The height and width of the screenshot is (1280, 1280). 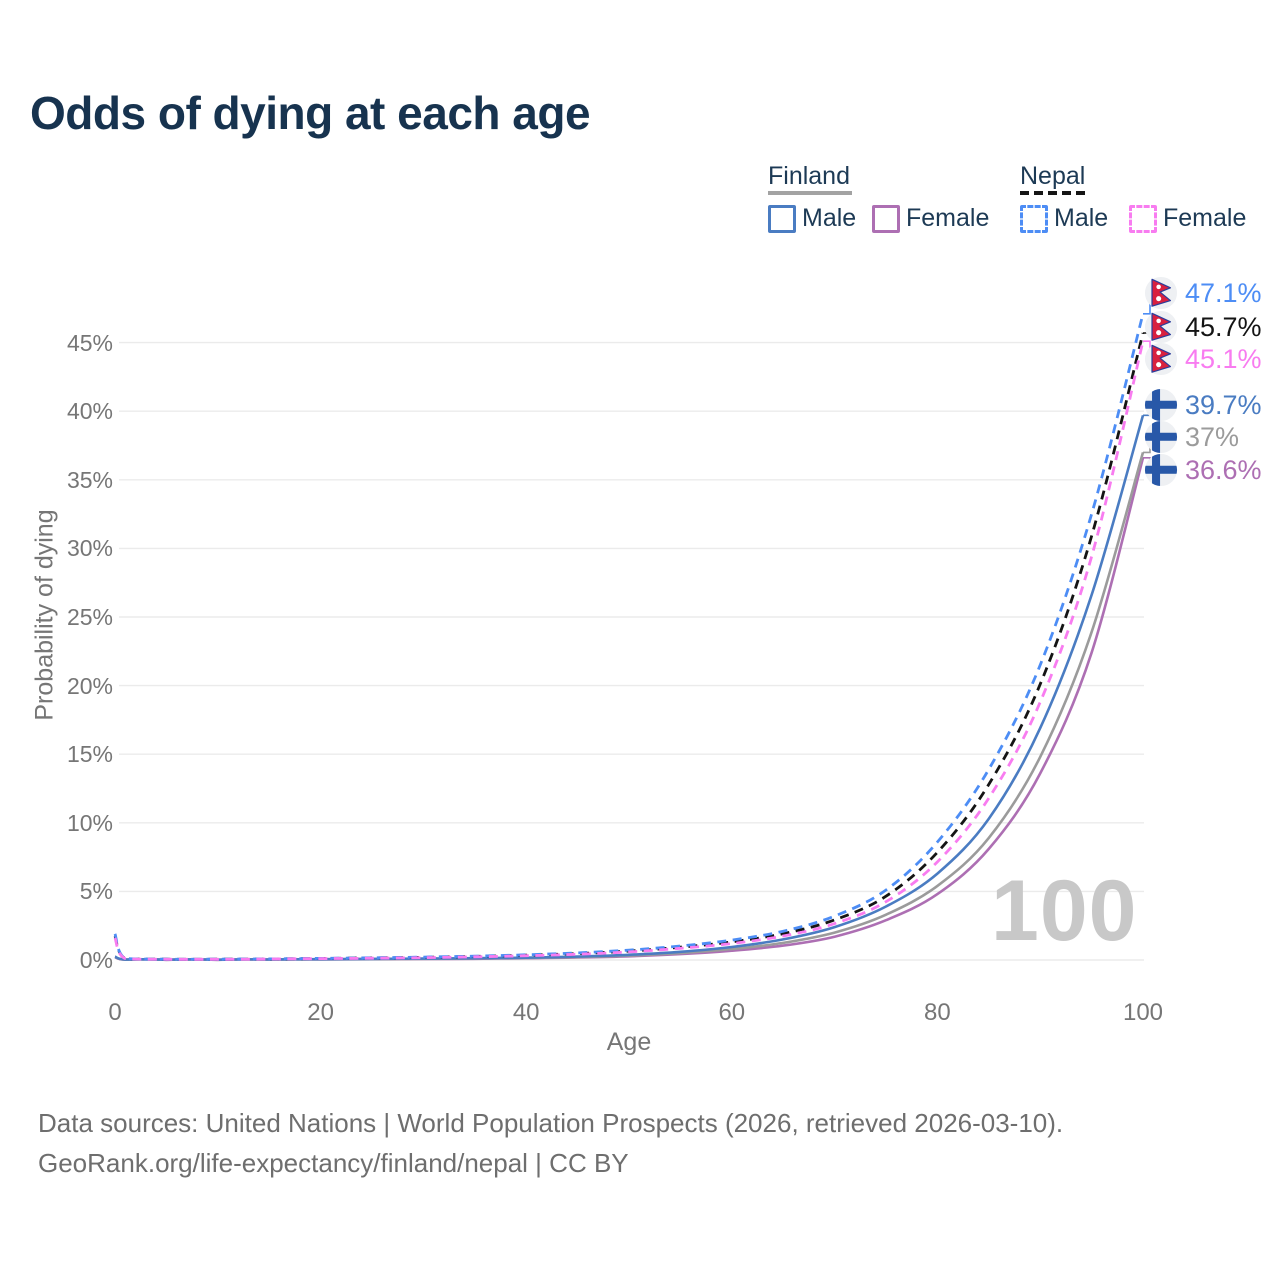 What do you see at coordinates (89, 754) in the screenshot?
I see `y-tick-label: 15%` at bounding box center [89, 754].